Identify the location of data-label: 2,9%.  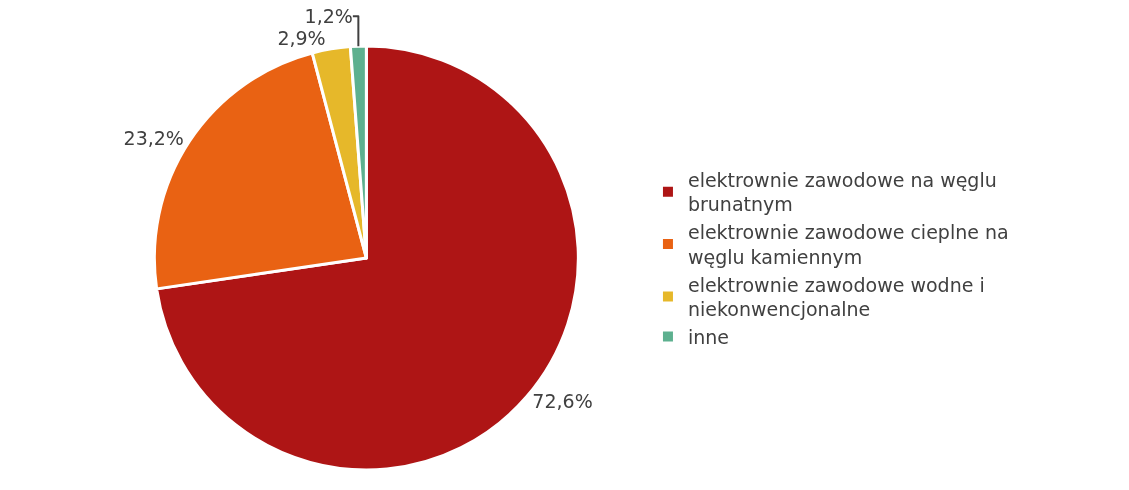
(301, 38).